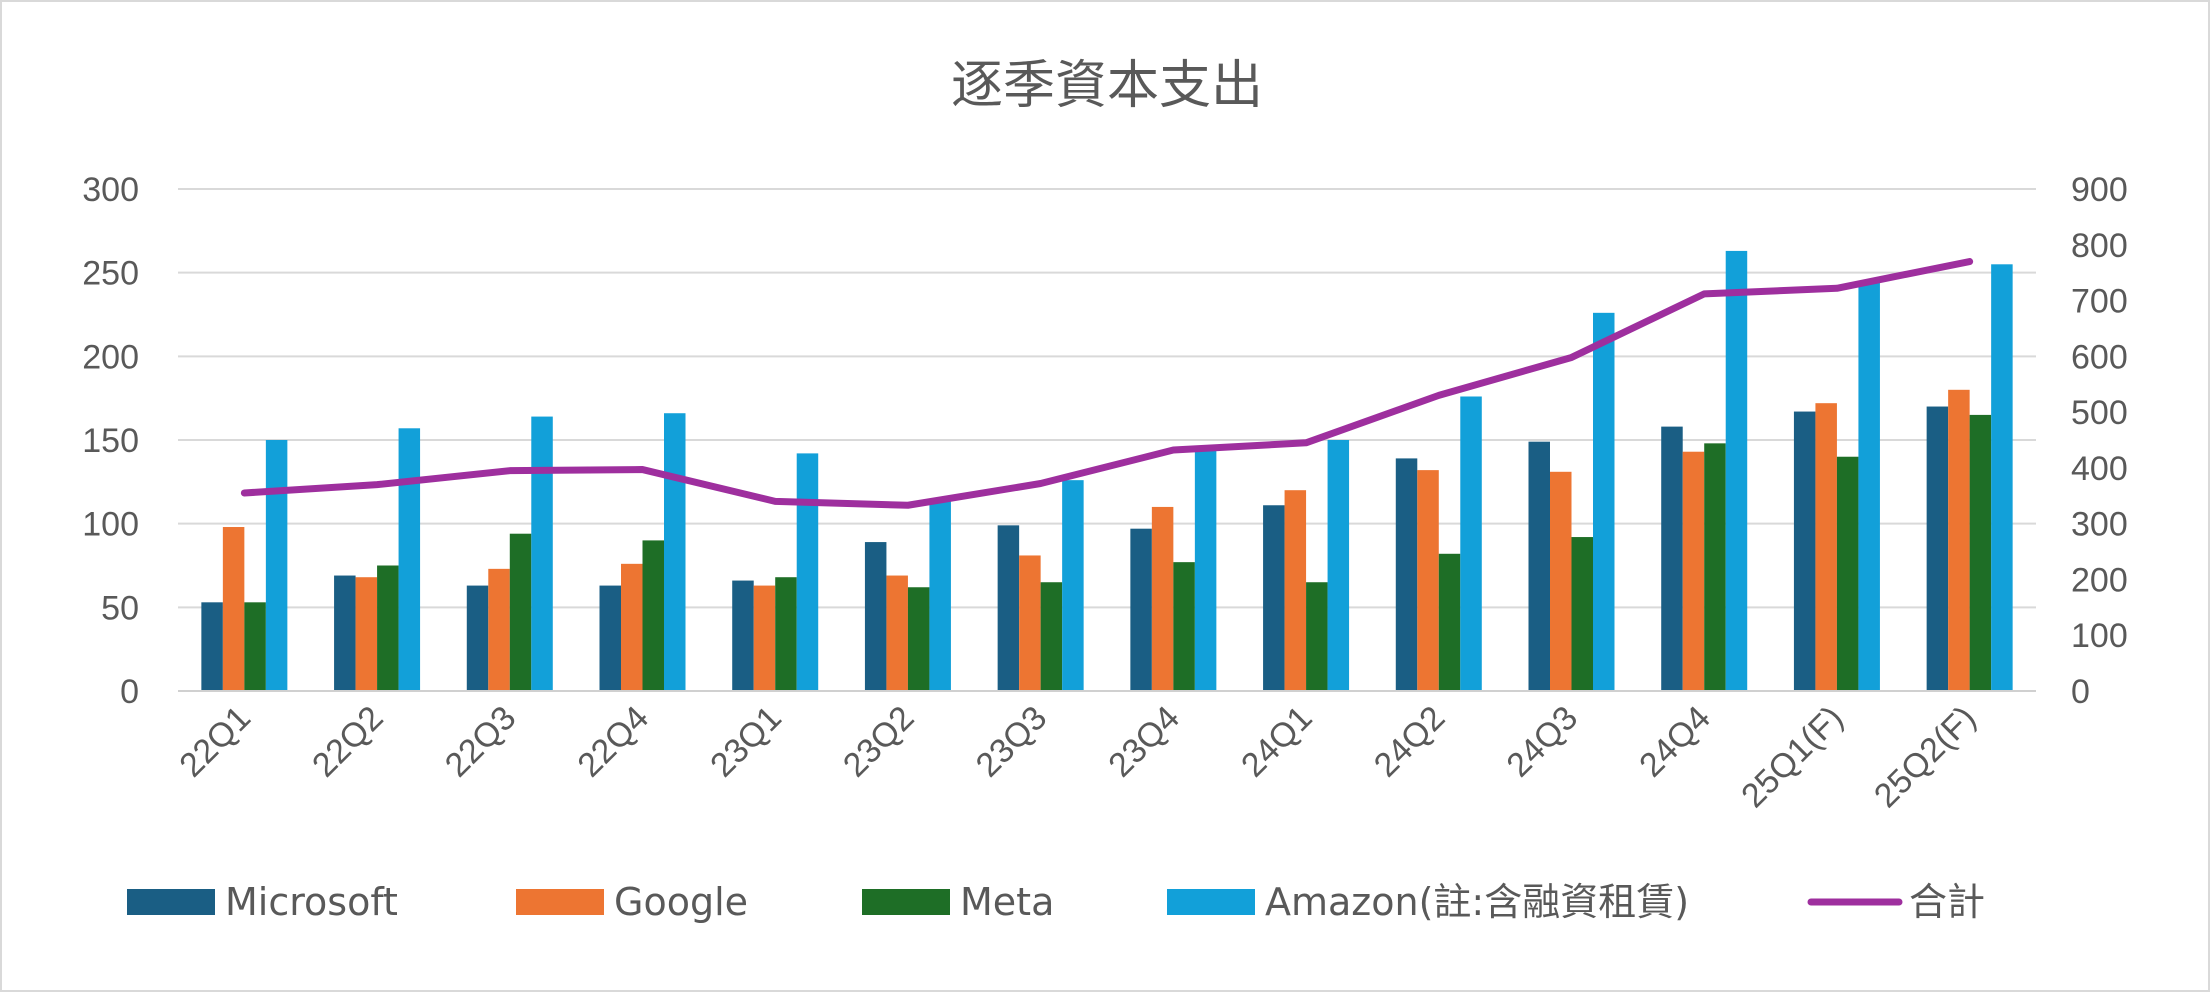  What do you see at coordinates (2099, 441) in the screenshot?
I see `right-axis: 0 100 200 300 400 500 600 700 800 900` at bounding box center [2099, 441].